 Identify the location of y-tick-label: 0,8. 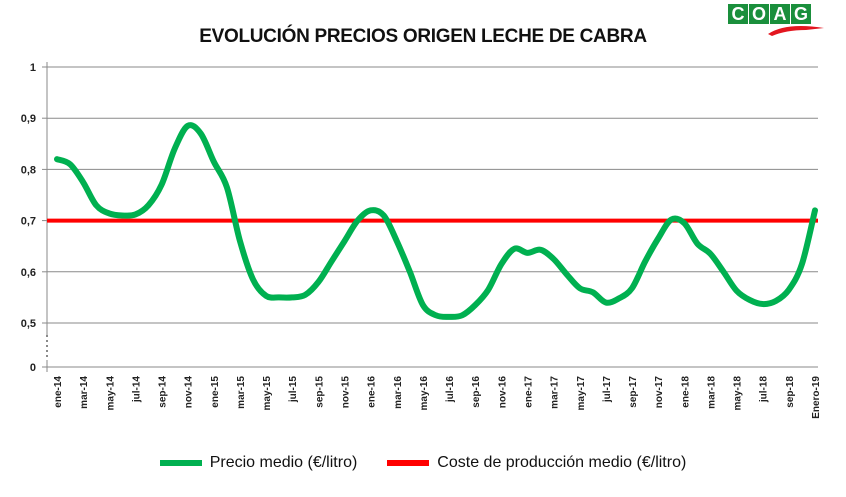
(28, 170).